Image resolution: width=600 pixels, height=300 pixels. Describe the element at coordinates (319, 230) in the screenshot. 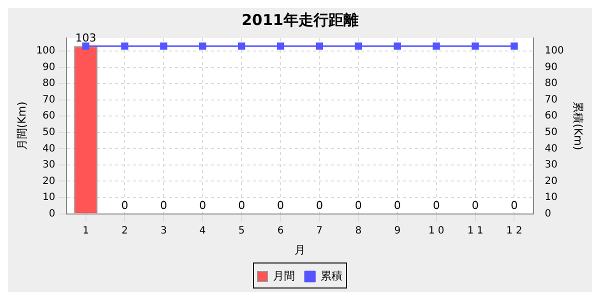

I see `x-tick-label: 7` at that location.